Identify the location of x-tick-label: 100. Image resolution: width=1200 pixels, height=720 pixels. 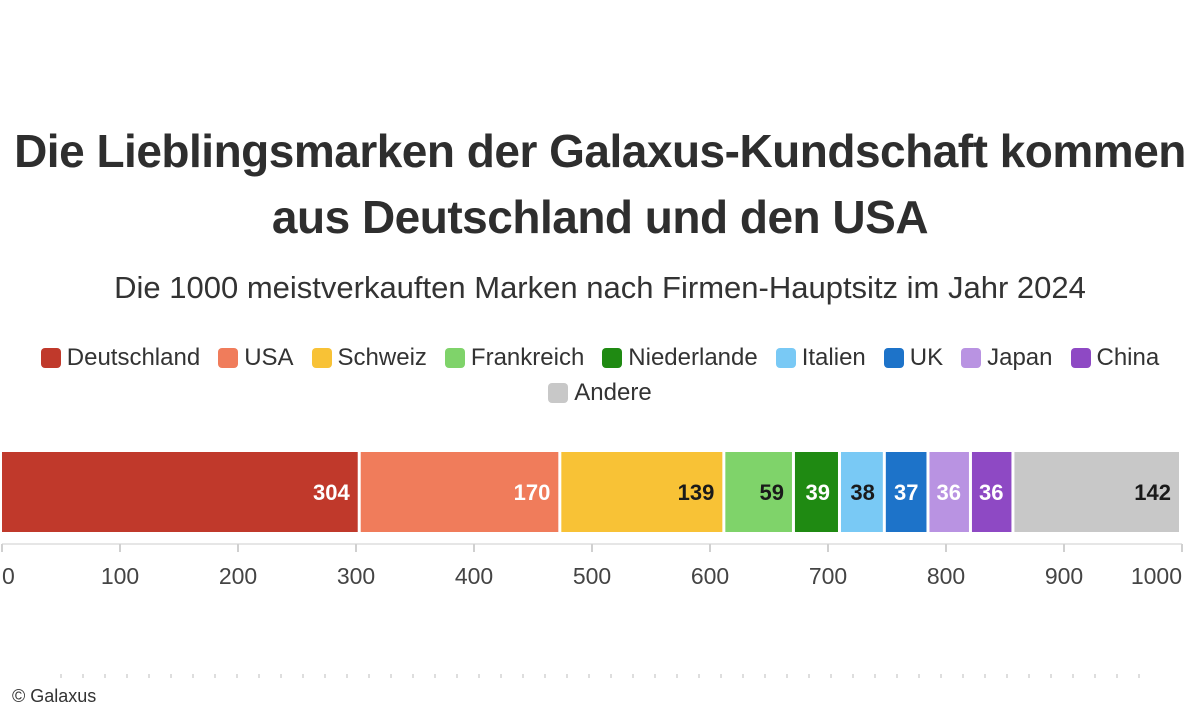
(120, 576).